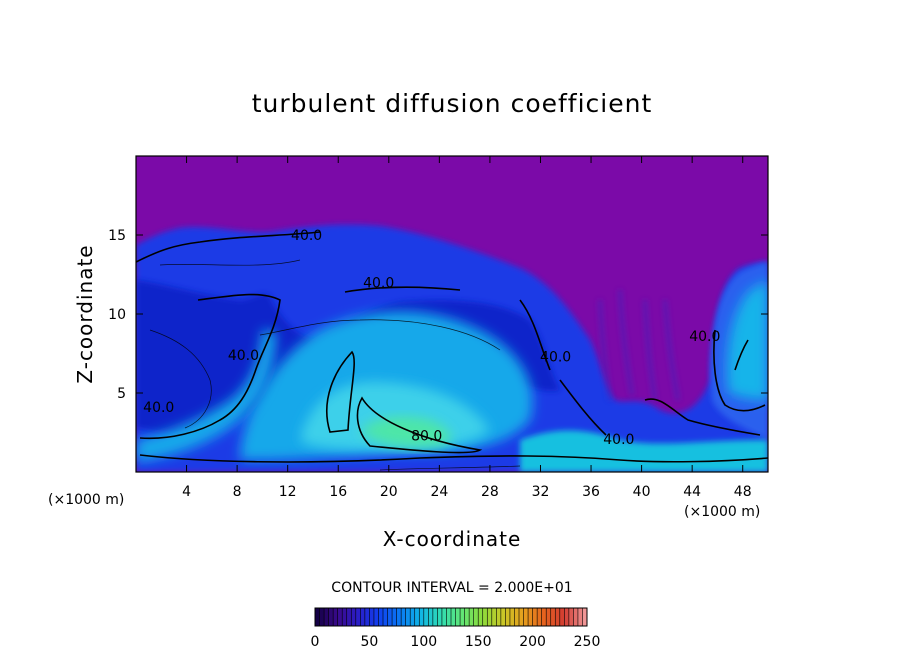 Image resolution: width=904 pixels, height=654 pixels. Describe the element at coordinates (117, 236) in the screenshot. I see `y-tick-label: 15` at that location.